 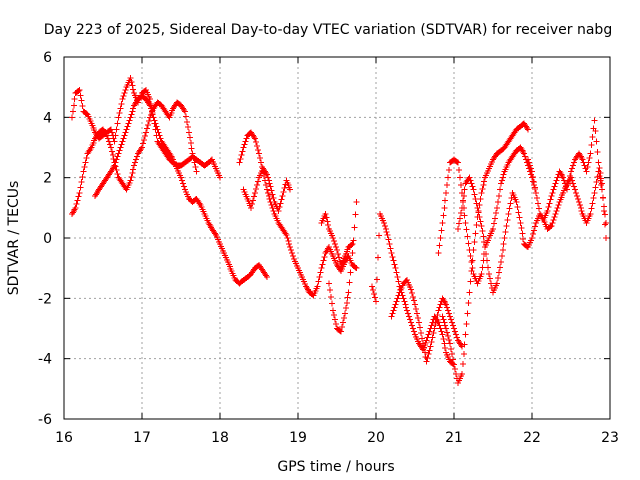 I want to click on series-sat-f, so click(x=343, y=267).